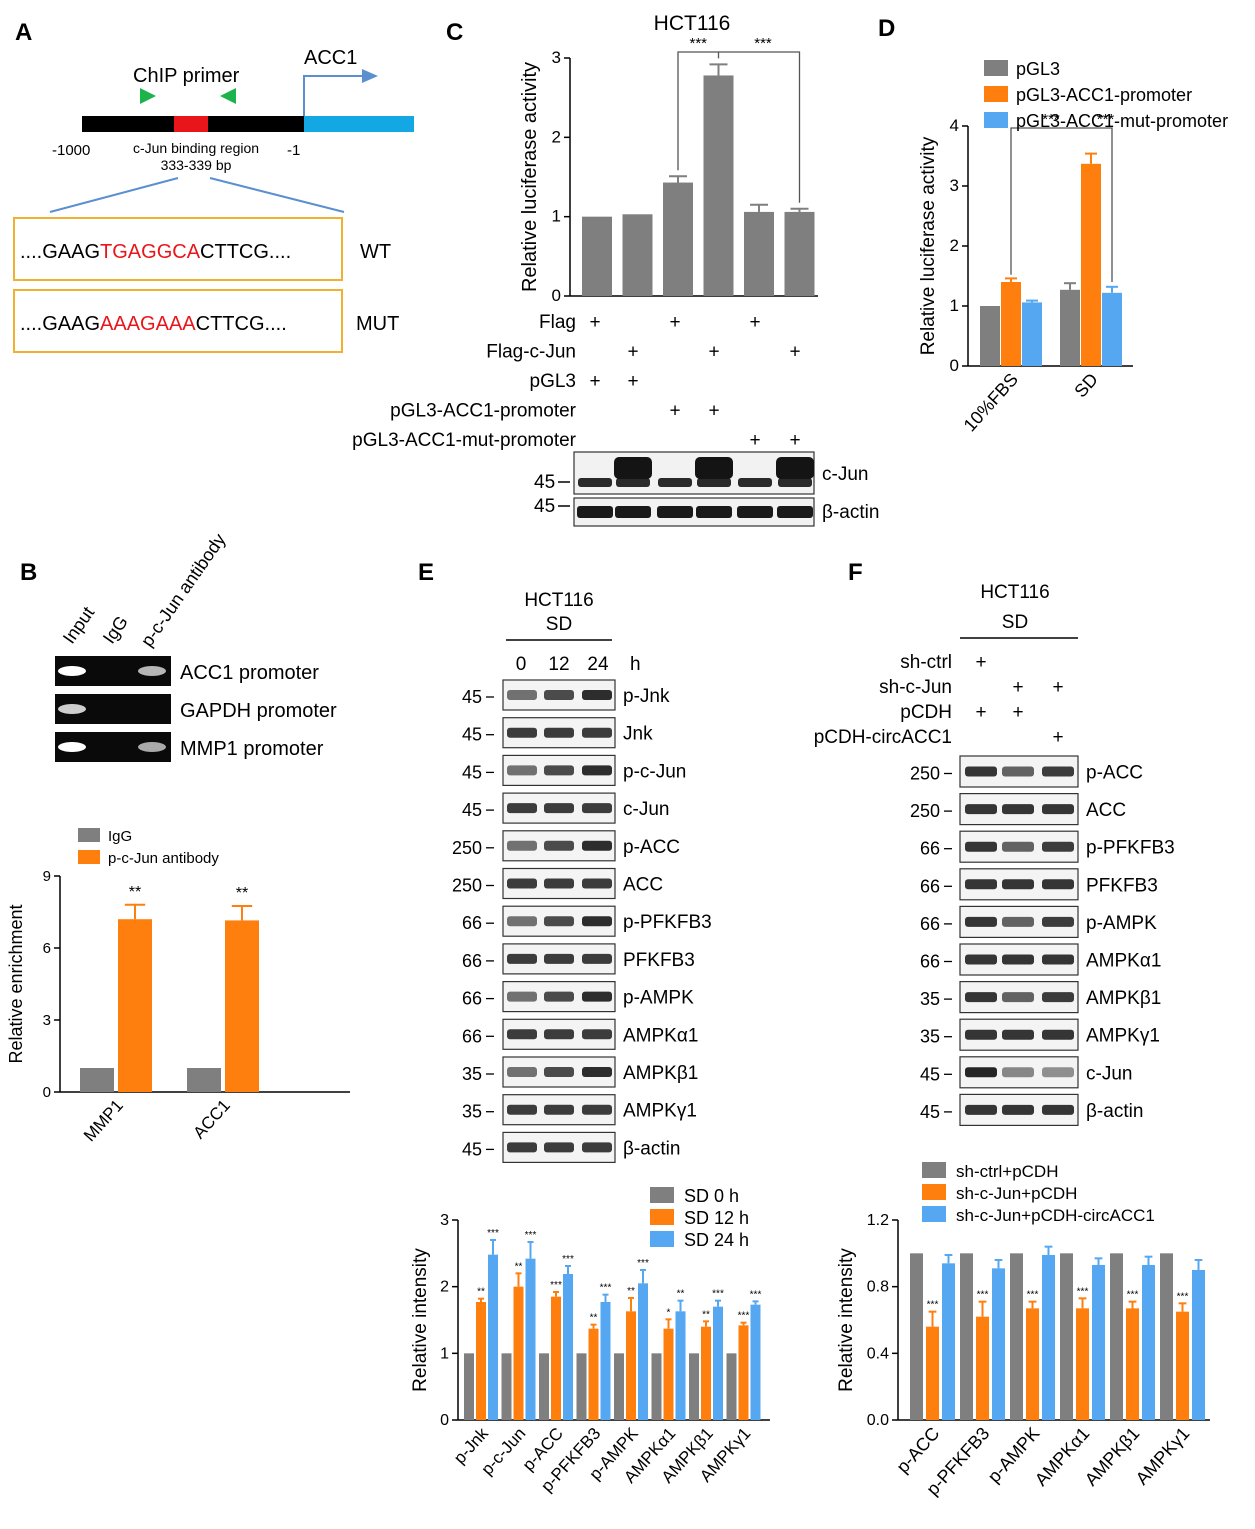 The image size is (1255, 1529). What do you see at coordinates (1007, 1171) in the screenshot?
I see `legend-label-sh-ctrl-pcdh: sh-ctrl+pCDH` at bounding box center [1007, 1171].